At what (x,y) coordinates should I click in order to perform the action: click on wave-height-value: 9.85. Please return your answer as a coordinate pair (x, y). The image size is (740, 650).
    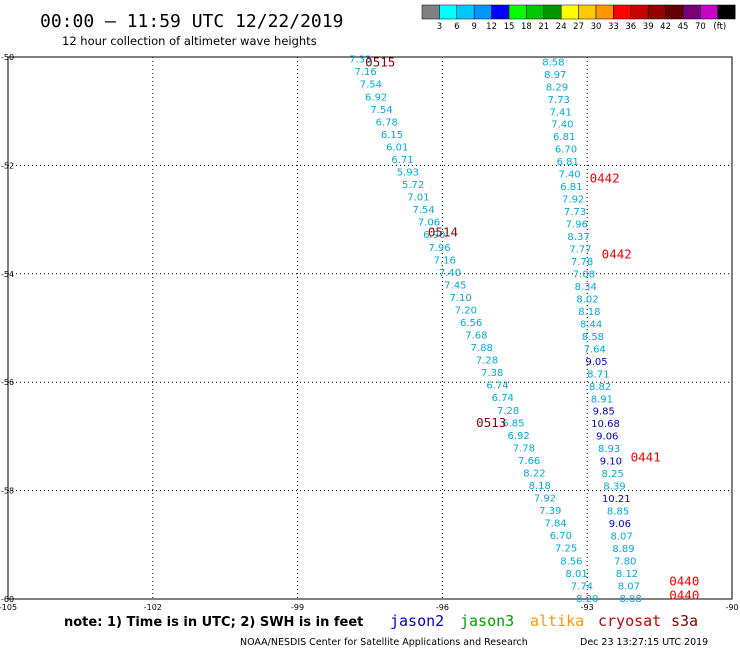
    Looking at the image, I should click on (604, 412).